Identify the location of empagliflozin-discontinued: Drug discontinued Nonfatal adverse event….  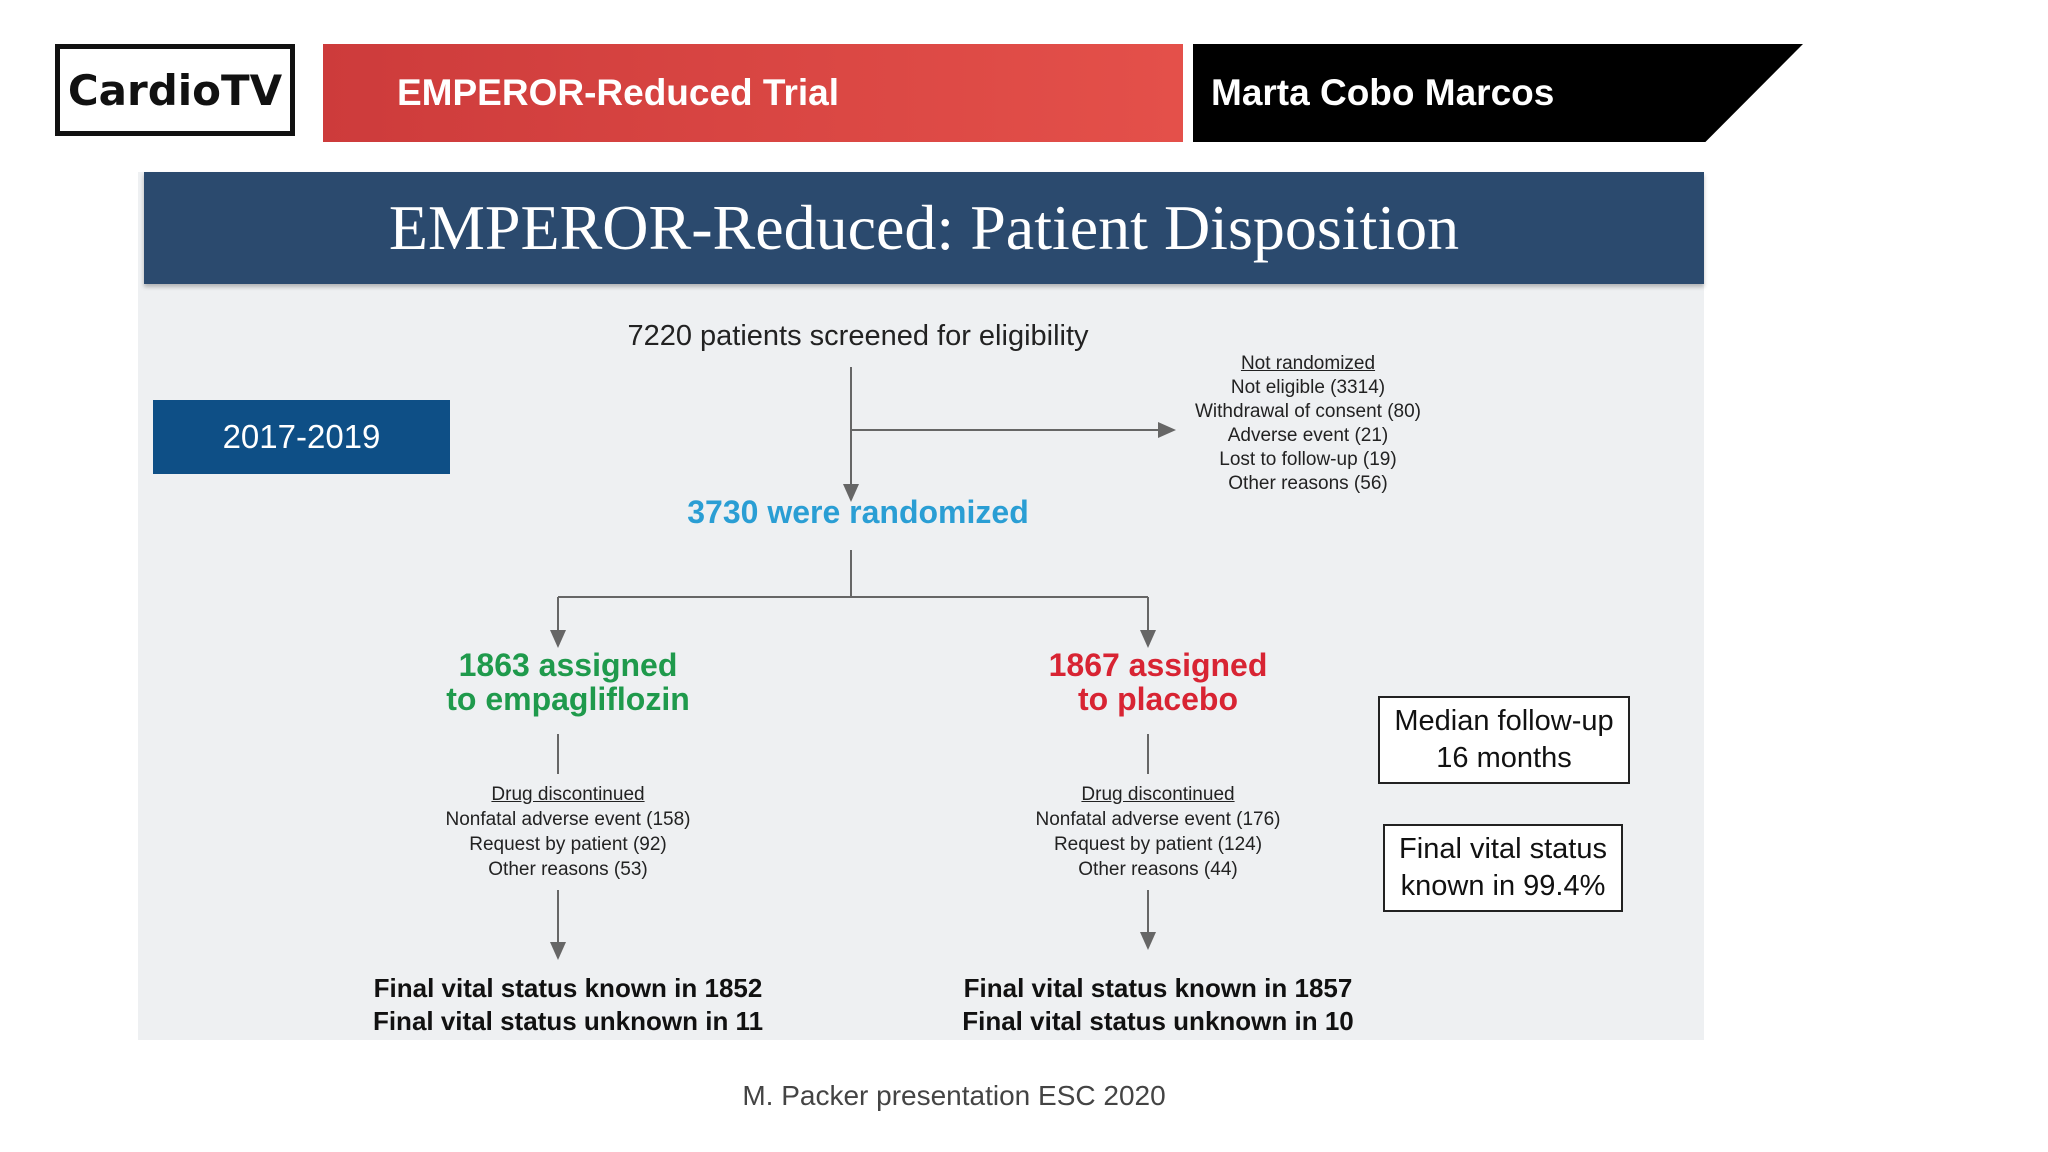
(568, 832).